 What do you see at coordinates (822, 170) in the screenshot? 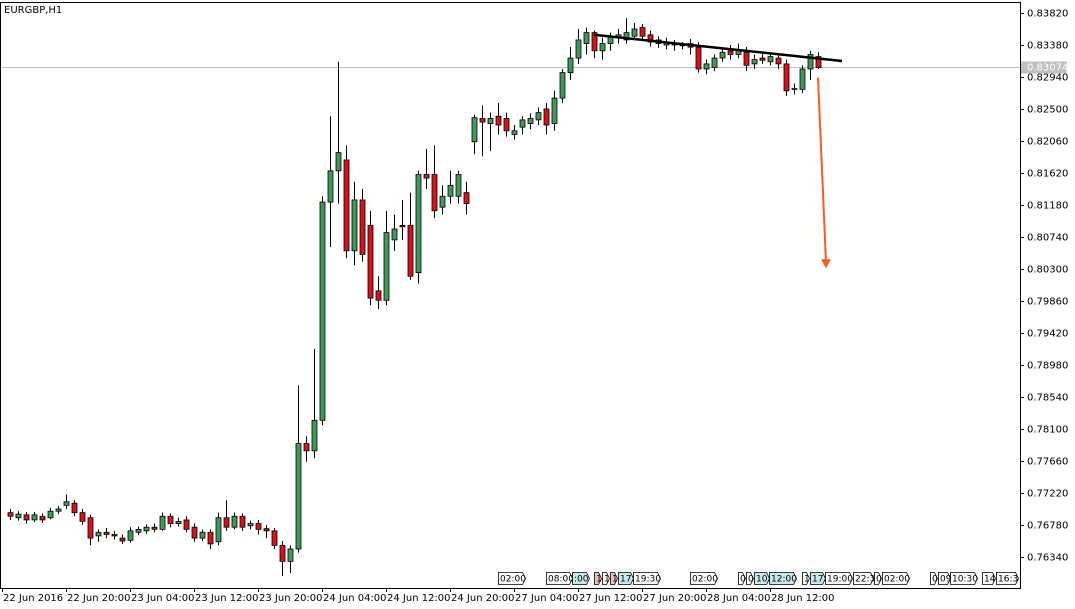
I see `arrow-shaft` at bounding box center [822, 170].